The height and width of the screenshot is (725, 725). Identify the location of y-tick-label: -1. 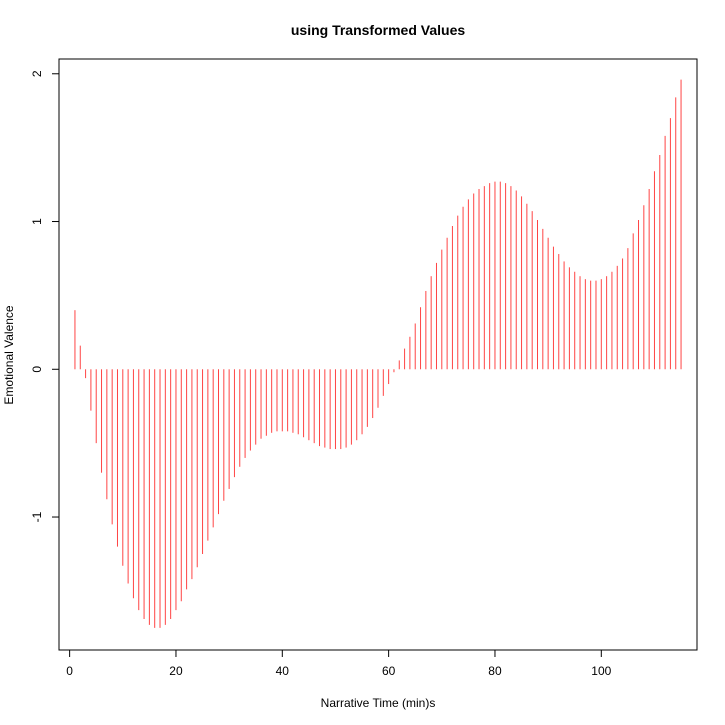
(37, 516).